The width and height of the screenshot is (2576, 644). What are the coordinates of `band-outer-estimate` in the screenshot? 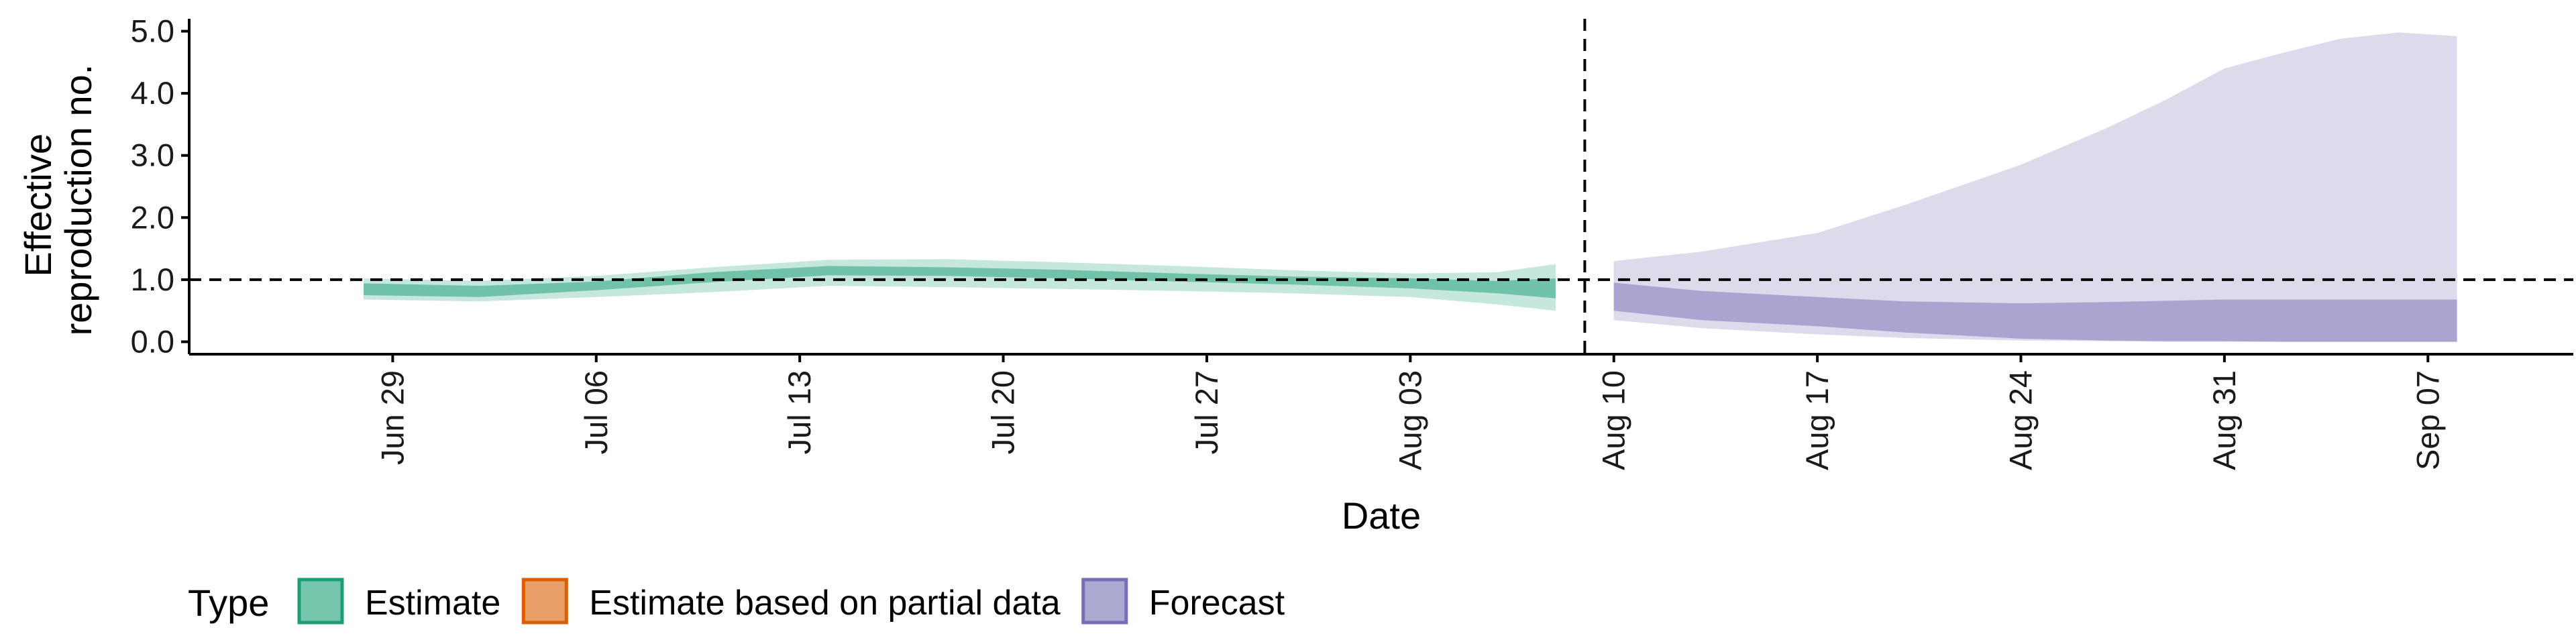 It's located at (960, 285).